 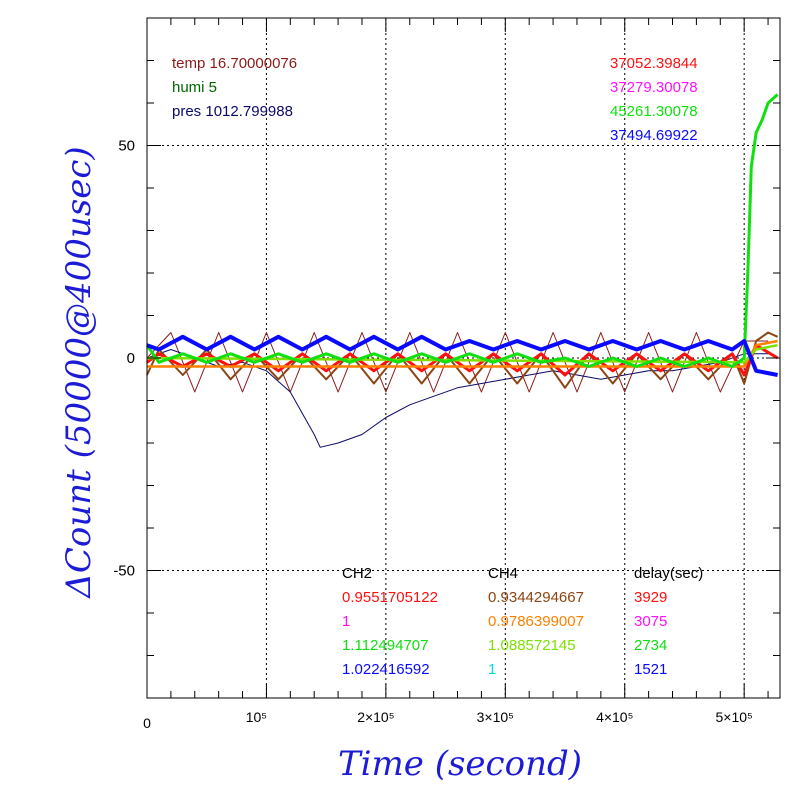 What do you see at coordinates (495, 717) in the screenshot?
I see `x-tick-label: 3×10⁵` at bounding box center [495, 717].